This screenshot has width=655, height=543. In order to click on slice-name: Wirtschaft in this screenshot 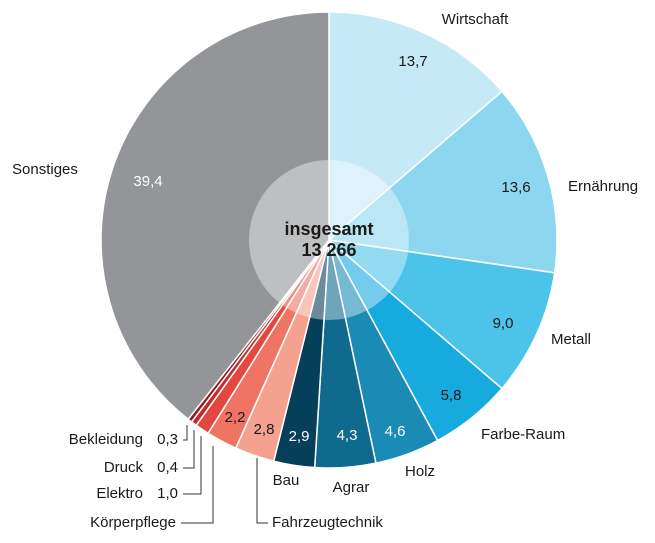, I will do `click(476, 19)`.